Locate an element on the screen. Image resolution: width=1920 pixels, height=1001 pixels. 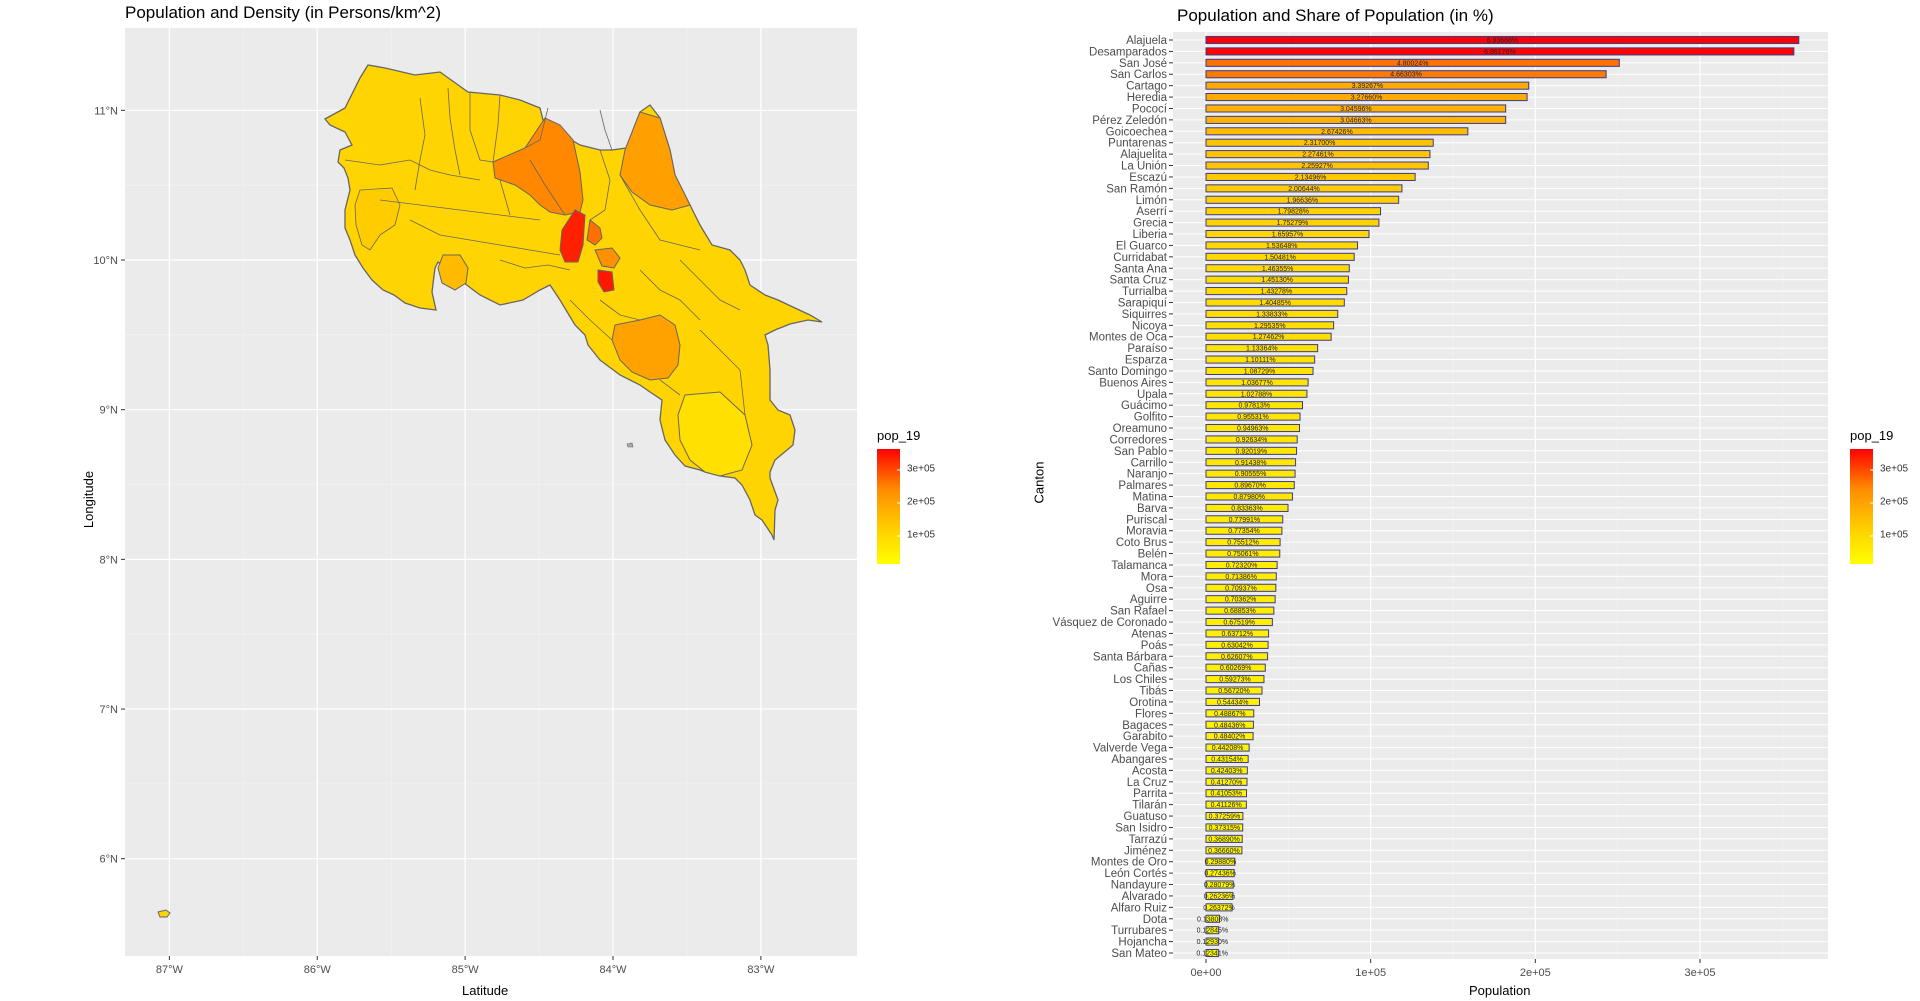
bar-data-label: 0.54434% is located at coordinates (1233, 702).